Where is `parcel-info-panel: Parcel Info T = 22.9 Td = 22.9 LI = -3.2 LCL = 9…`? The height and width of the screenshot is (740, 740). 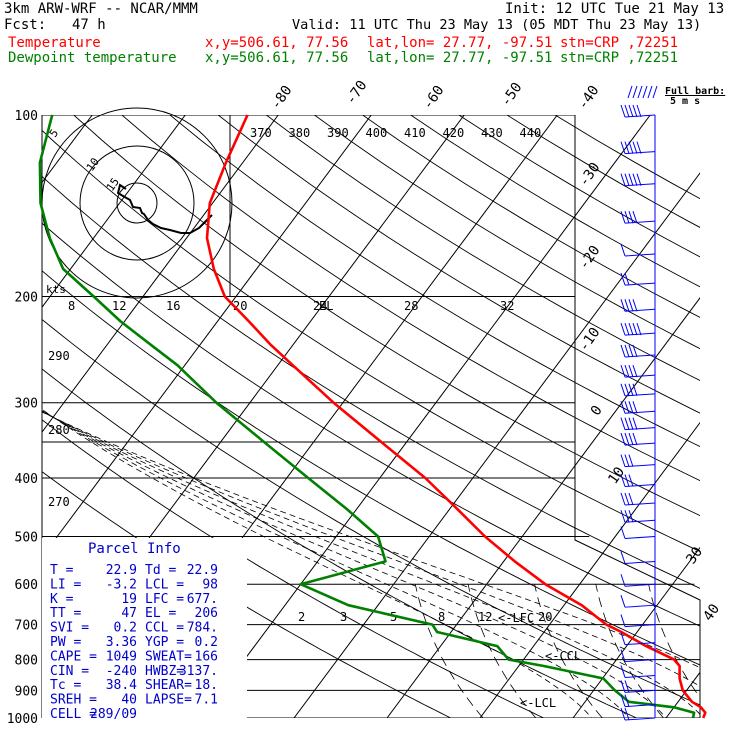 parcel-info-panel: Parcel Info T = 22.9 Td = 22.9 LI = -3.2 LCL = 9… is located at coordinates (144, 630).